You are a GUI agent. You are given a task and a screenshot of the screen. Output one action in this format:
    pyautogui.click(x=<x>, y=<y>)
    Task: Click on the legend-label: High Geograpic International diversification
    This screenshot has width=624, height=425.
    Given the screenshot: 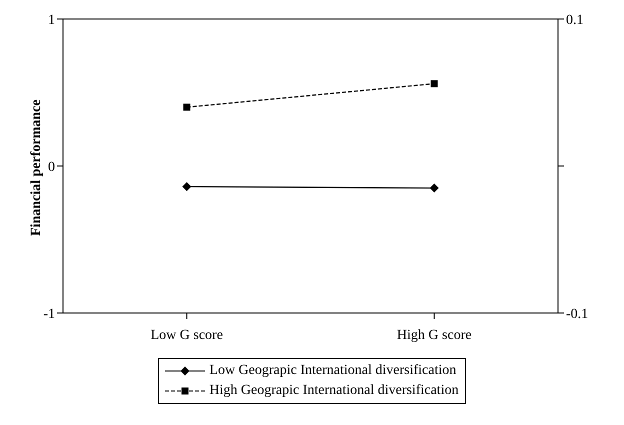 What is the action you would take?
    pyautogui.click(x=334, y=391)
    